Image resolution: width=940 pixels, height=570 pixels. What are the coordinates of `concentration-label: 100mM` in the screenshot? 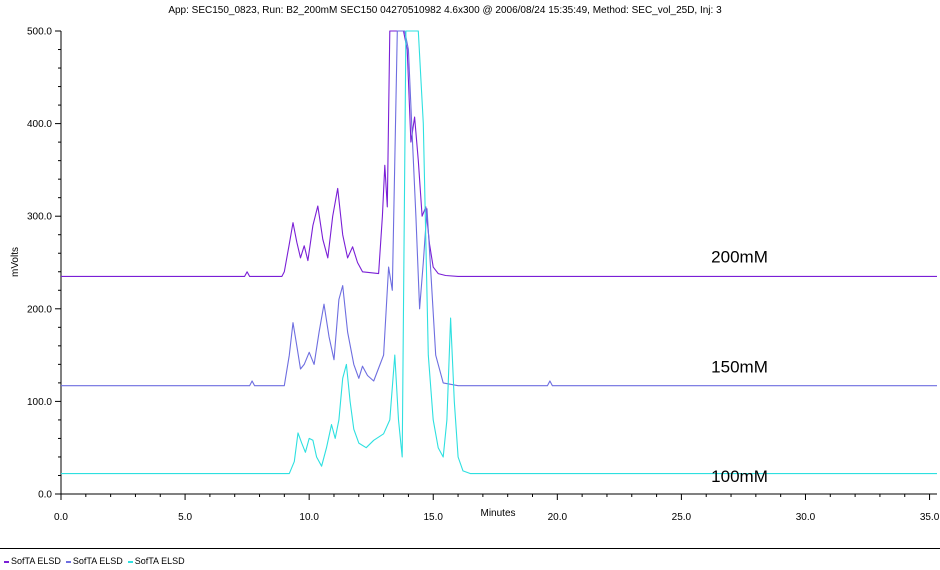 It's located at (739, 476).